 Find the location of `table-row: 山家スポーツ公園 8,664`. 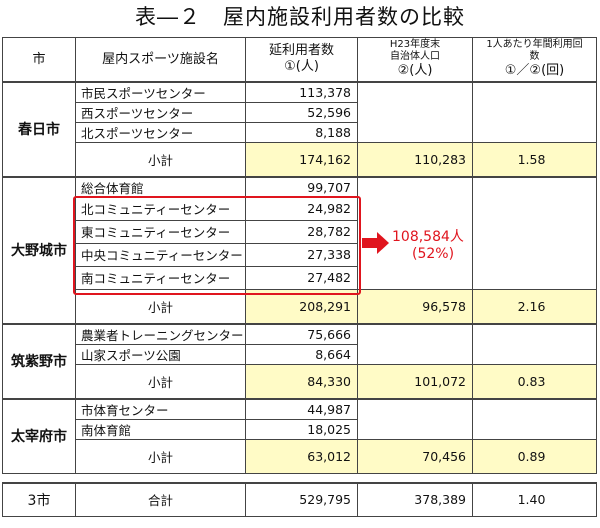

table-row: 山家スポーツ公園 8,664 is located at coordinates (300, 354).